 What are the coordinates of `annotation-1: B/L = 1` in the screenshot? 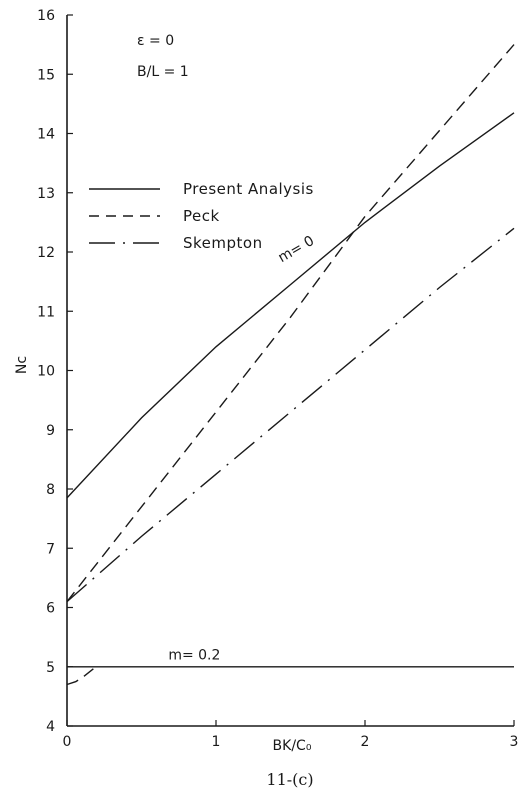 It's located at (163, 72).